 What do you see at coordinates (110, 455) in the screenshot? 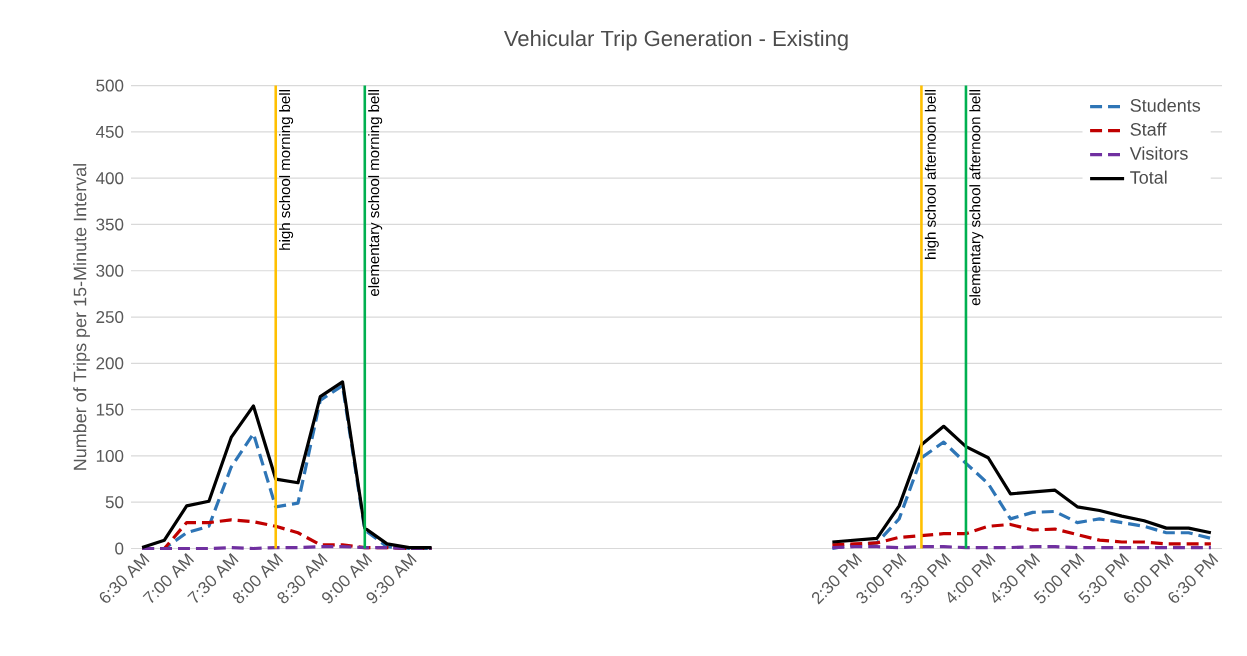
I see `y-tick-label: 100` at bounding box center [110, 455].